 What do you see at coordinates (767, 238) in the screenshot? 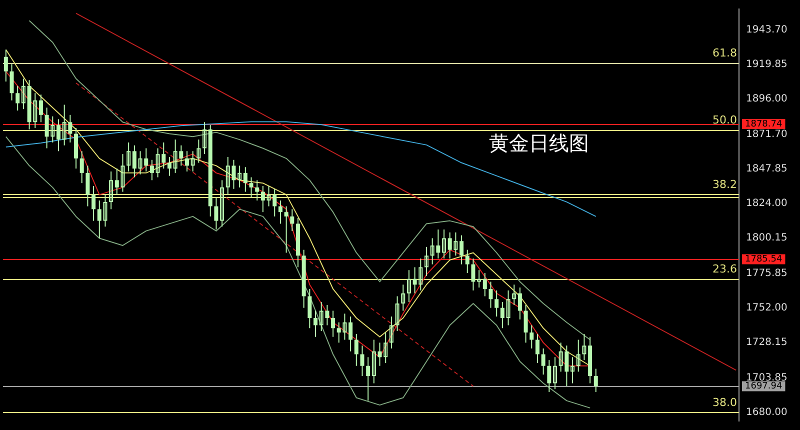
I see `y-tick-label: 1800.15` at bounding box center [767, 238].